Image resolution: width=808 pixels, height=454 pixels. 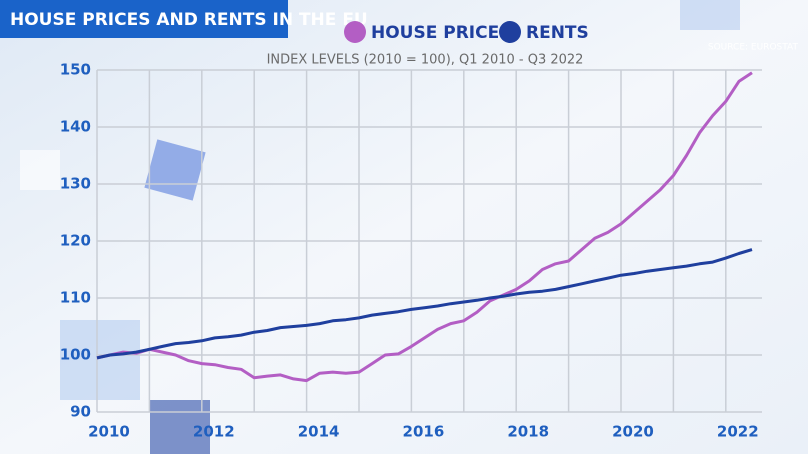 What do you see at coordinates (109, 432) in the screenshot?
I see `x-tick-label: 2010` at bounding box center [109, 432].